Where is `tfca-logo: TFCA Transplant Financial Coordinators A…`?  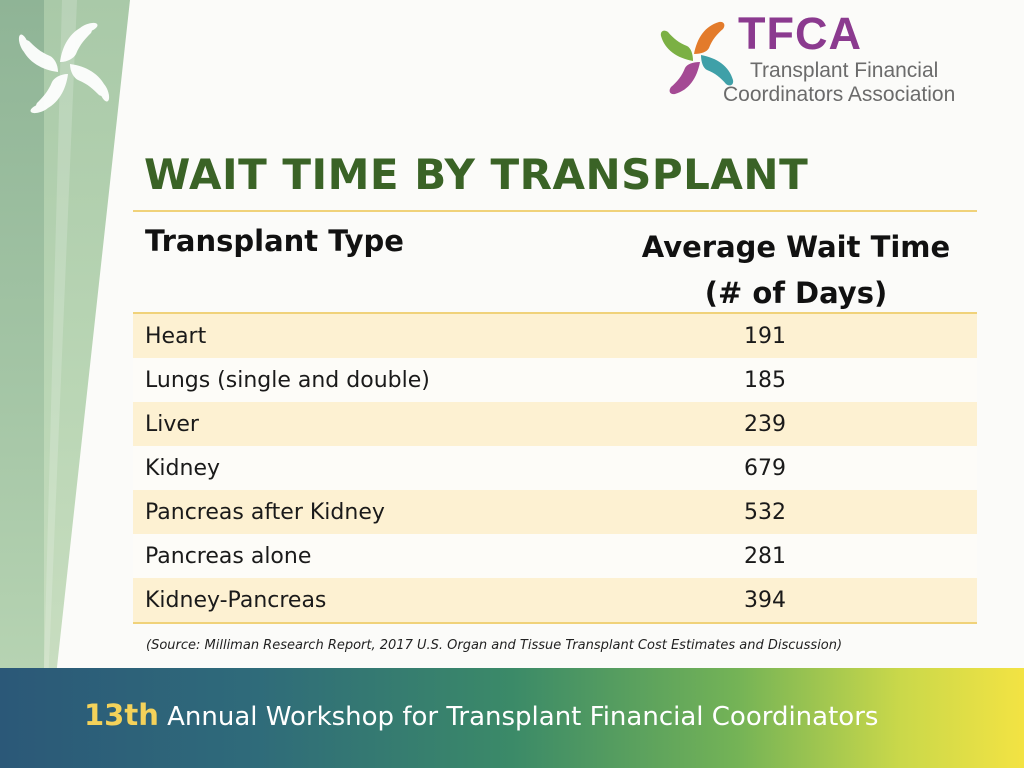
tfca-logo: TFCA Transplant Financial Coordinators A… is located at coordinates (826, 58).